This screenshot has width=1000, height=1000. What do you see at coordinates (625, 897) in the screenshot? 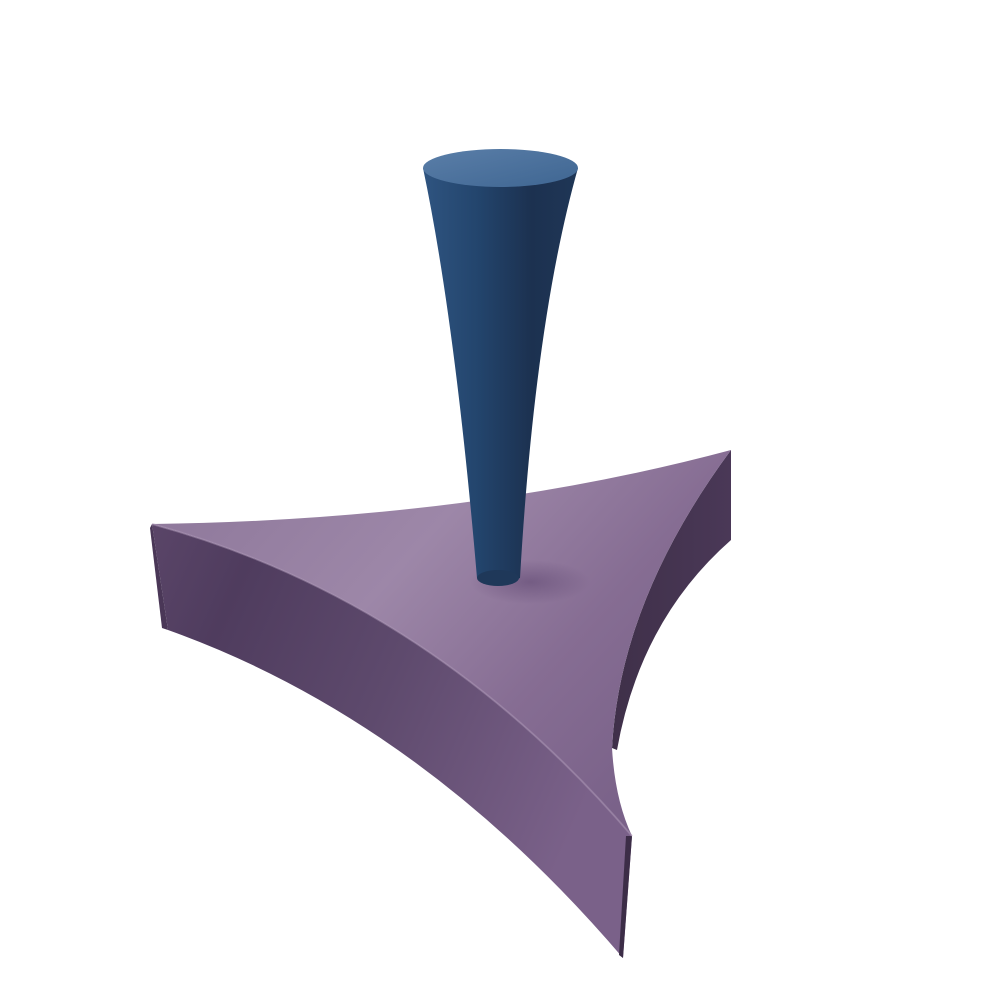
I see `base-bottom-tip` at bounding box center [625, 897].